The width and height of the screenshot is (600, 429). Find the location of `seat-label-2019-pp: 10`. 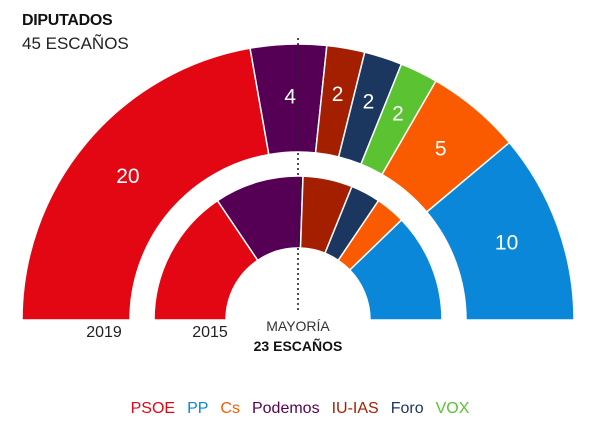

seat-label-2019-pp: 10 is located at coordinates (506, 243).